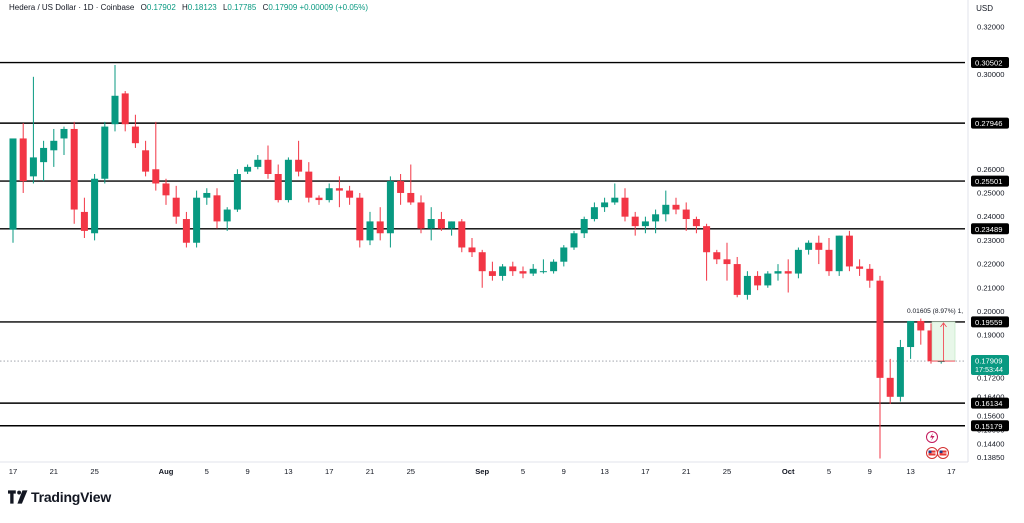 This screenshot has height=523, width=1024. I want to click on currency-label: USD, so click(984, 8).